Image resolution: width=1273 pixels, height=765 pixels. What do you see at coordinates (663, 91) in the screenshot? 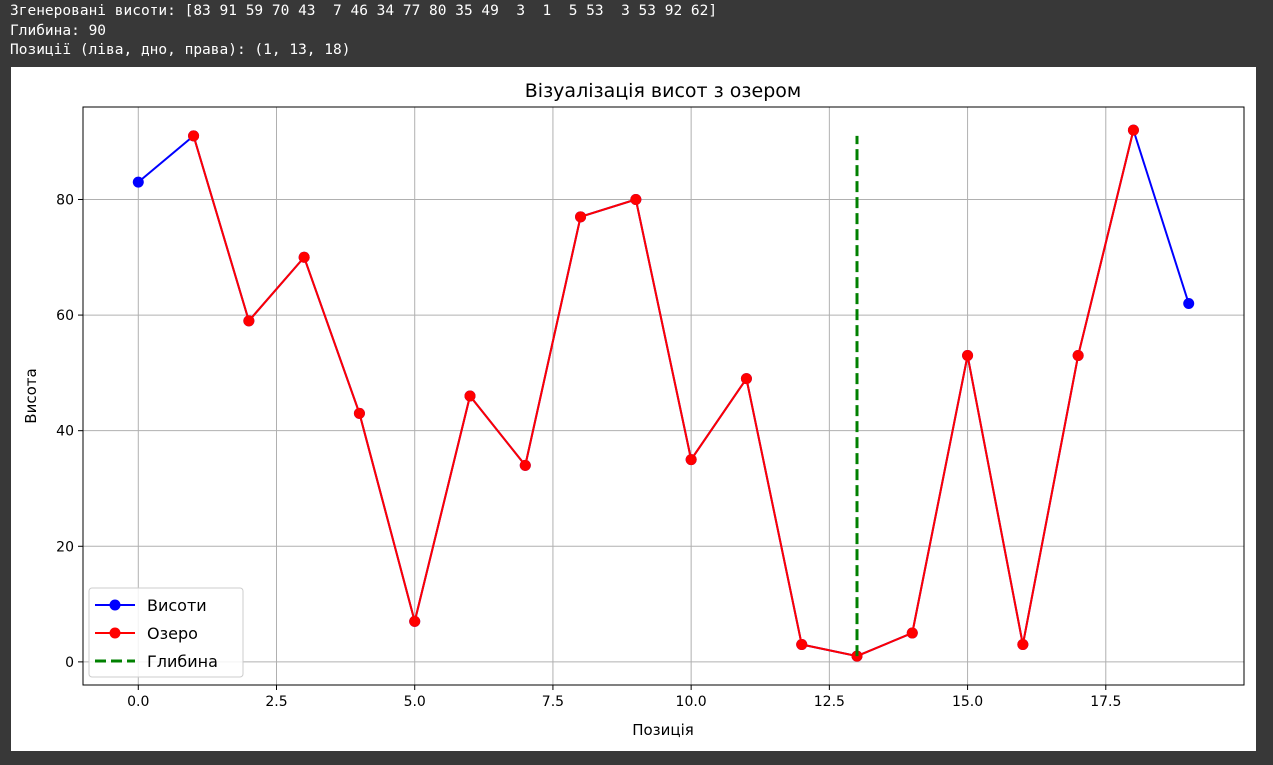
I see `chart-title: Візуалізація висот з озером` at bounding box center [663, 91].